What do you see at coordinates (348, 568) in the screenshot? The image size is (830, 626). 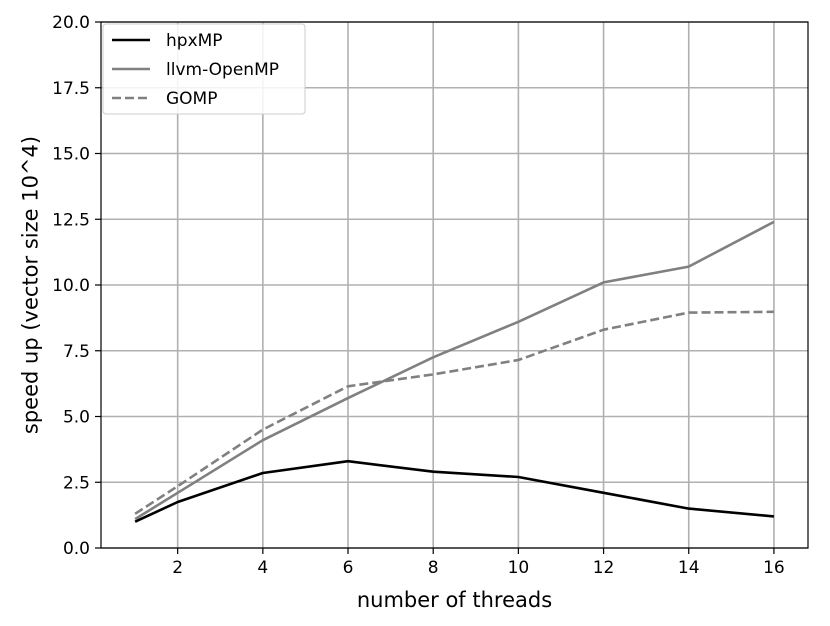 I see `x-tick-label: 6` at bounding box center [348, 568].